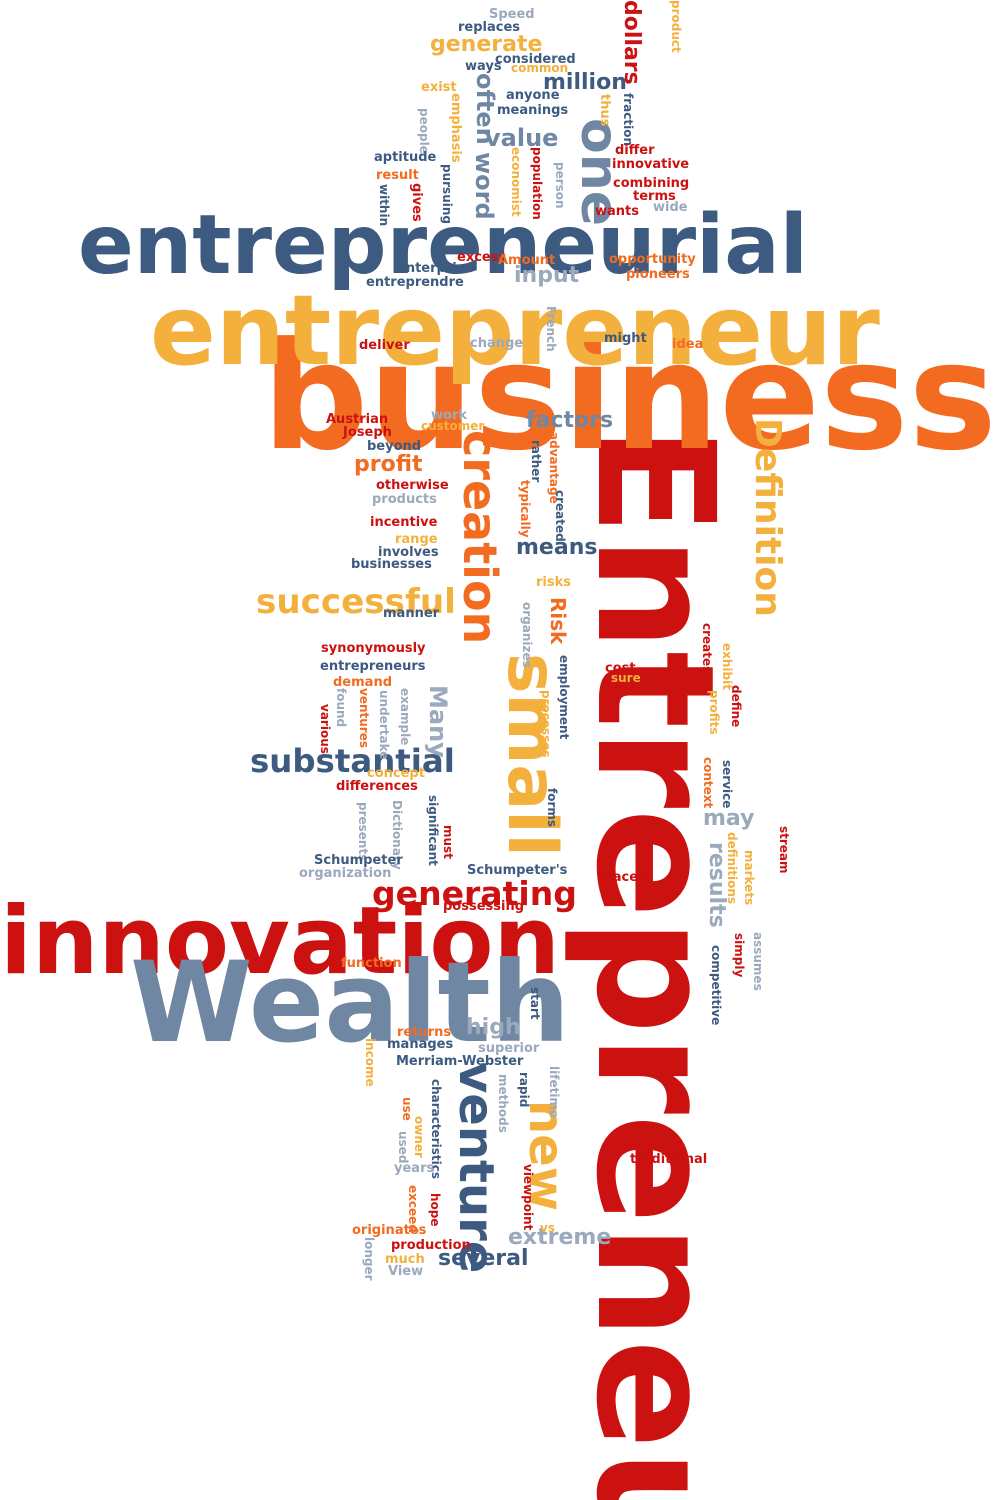 The image size is (1000, 1500). What do you see at coordinates (669, 1159) in the screenshot?
I see `cloud-word: traditional` at bounding box center [669, 1159].